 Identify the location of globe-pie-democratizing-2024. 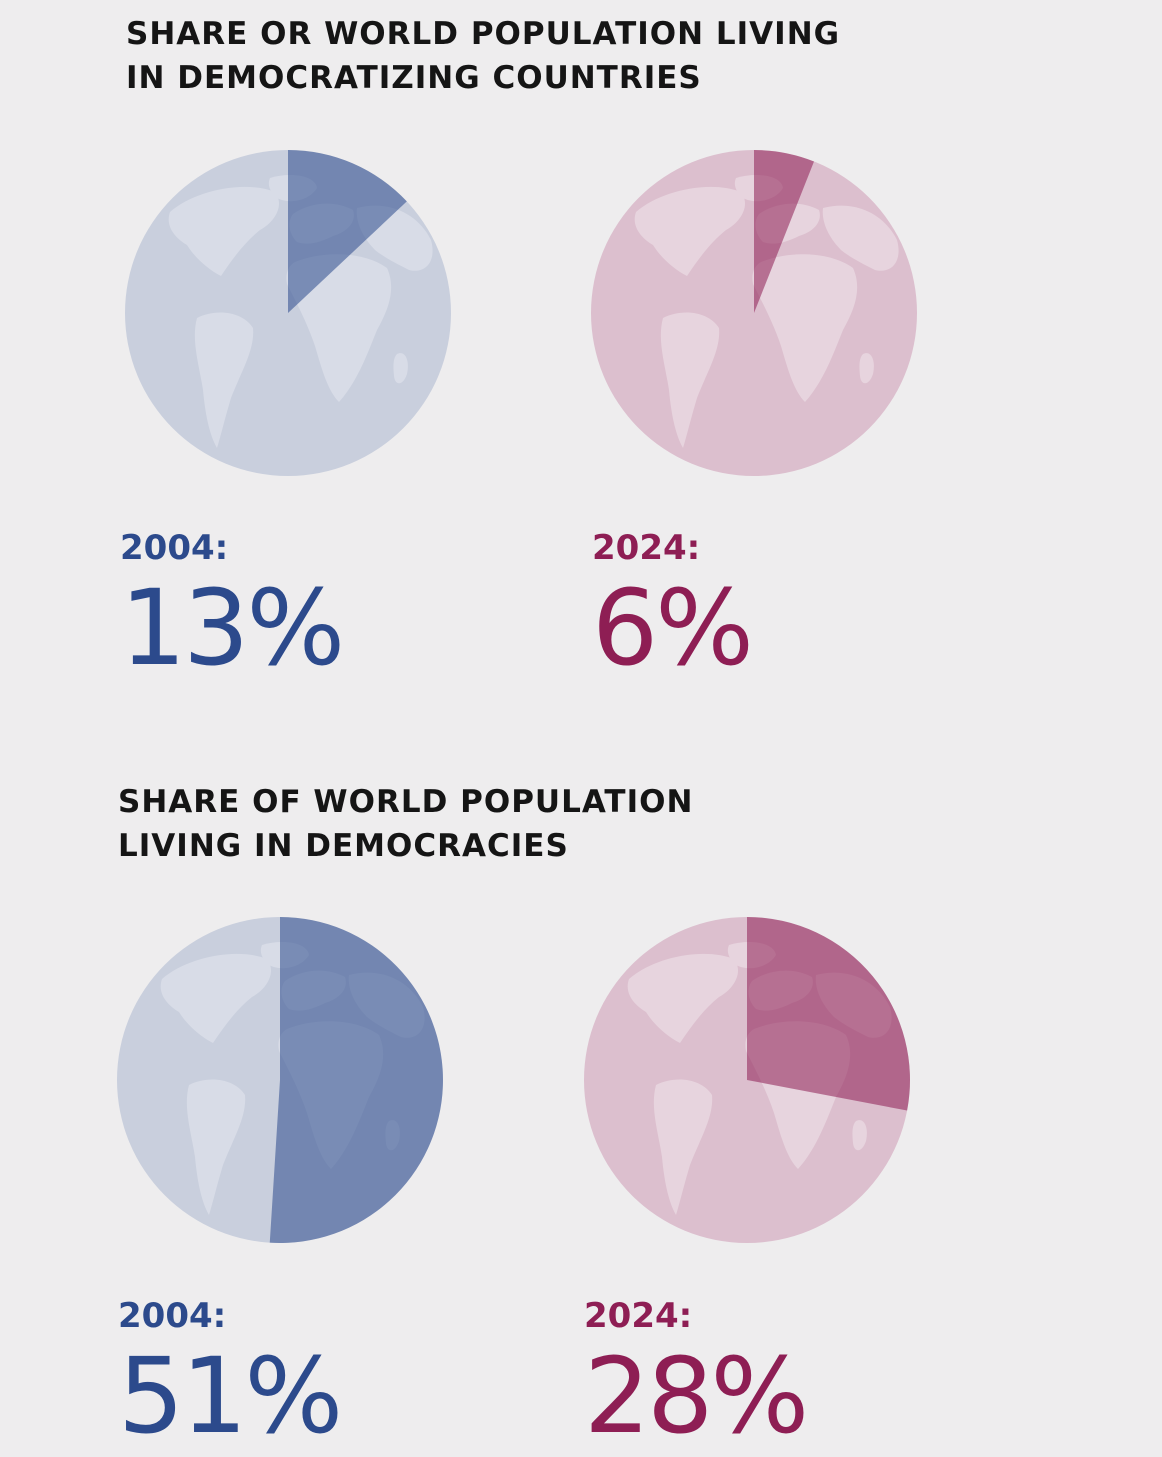
(754, 313).